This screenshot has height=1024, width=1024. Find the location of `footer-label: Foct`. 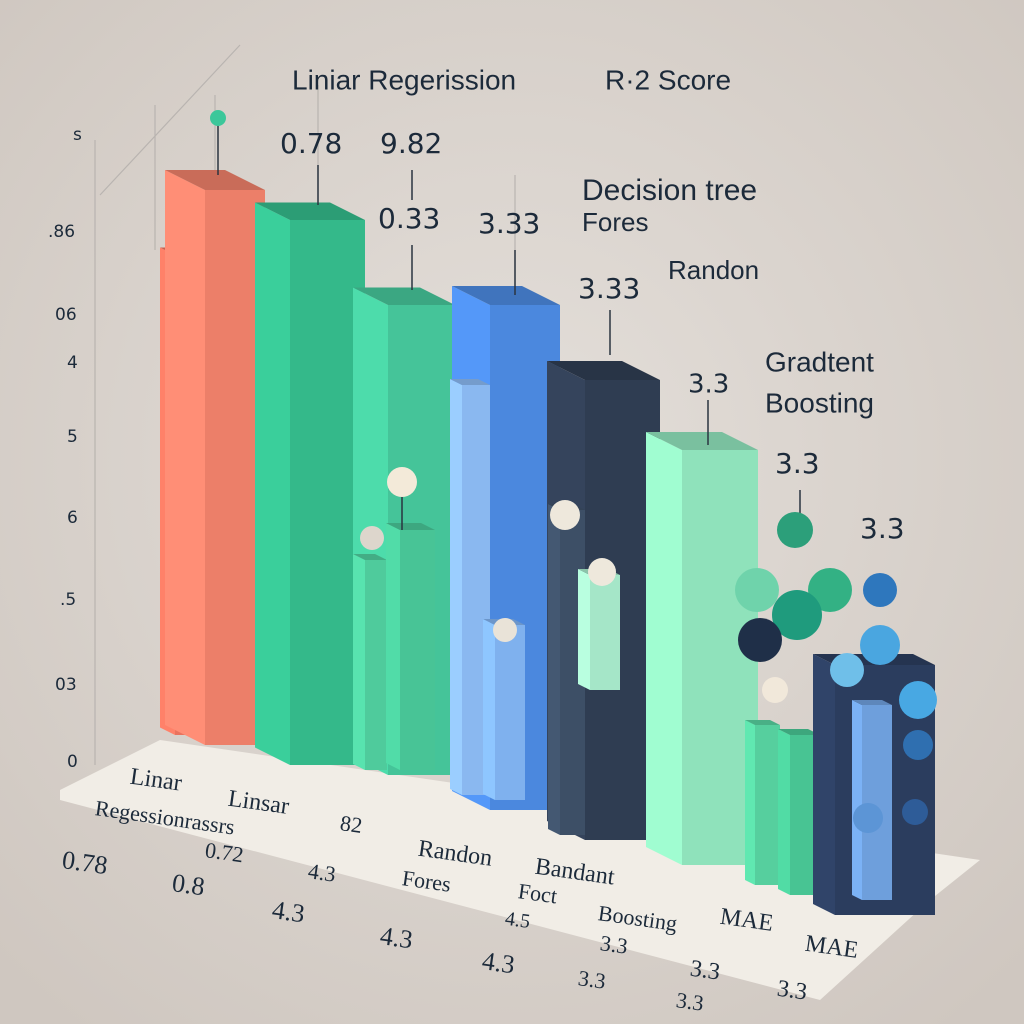

footer-label: Foct is located at coordinates (538, 893).